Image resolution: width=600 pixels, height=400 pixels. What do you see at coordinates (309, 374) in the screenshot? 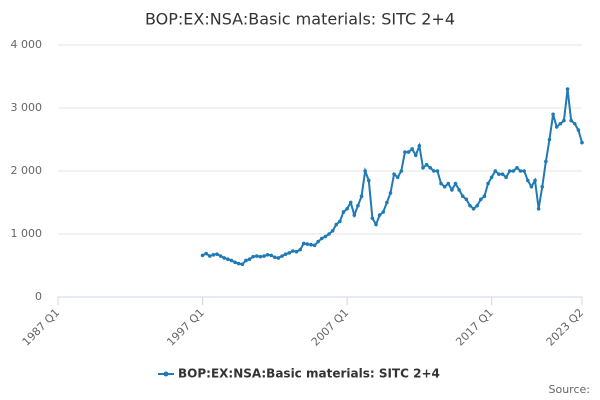
I see `legend-label: BOP:EX:NSA:Basic materials: SITC 2+4` at bounding box center [309, 374].